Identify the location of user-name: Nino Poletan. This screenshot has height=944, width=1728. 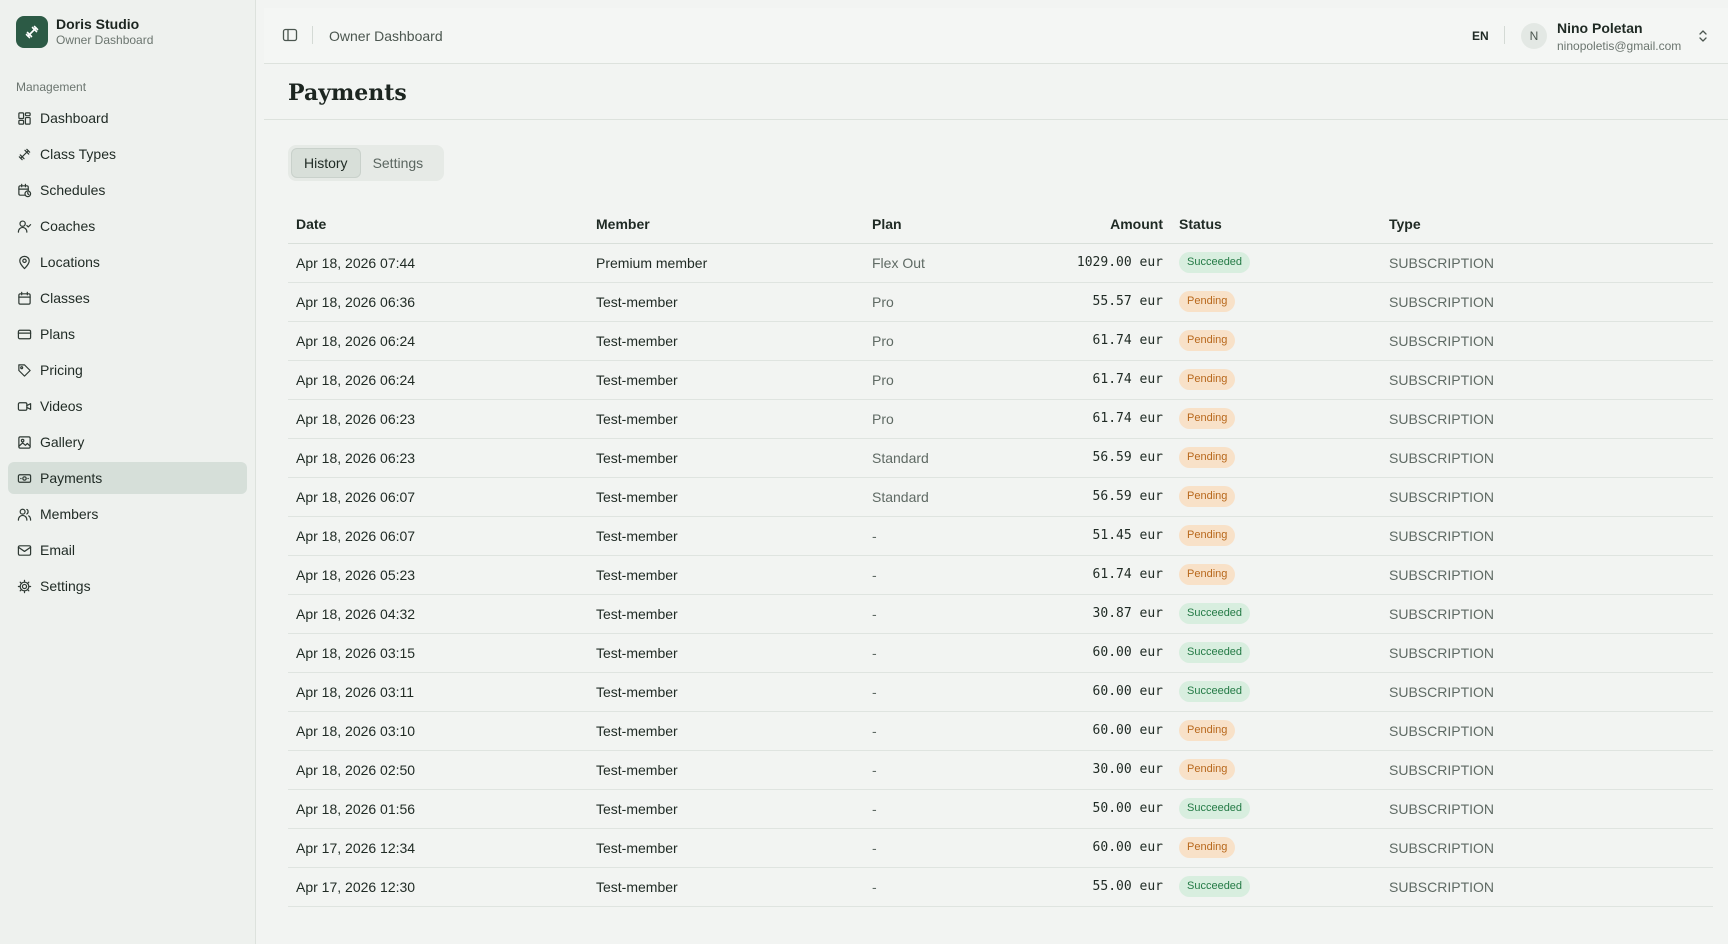
(1600, 28).